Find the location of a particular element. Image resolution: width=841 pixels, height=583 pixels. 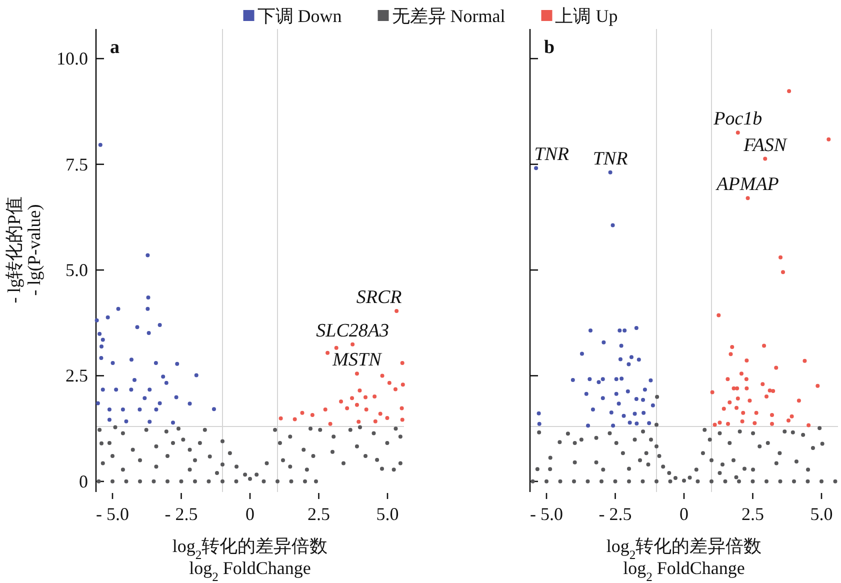

chart-title: b is located at coordinates (549, 47).